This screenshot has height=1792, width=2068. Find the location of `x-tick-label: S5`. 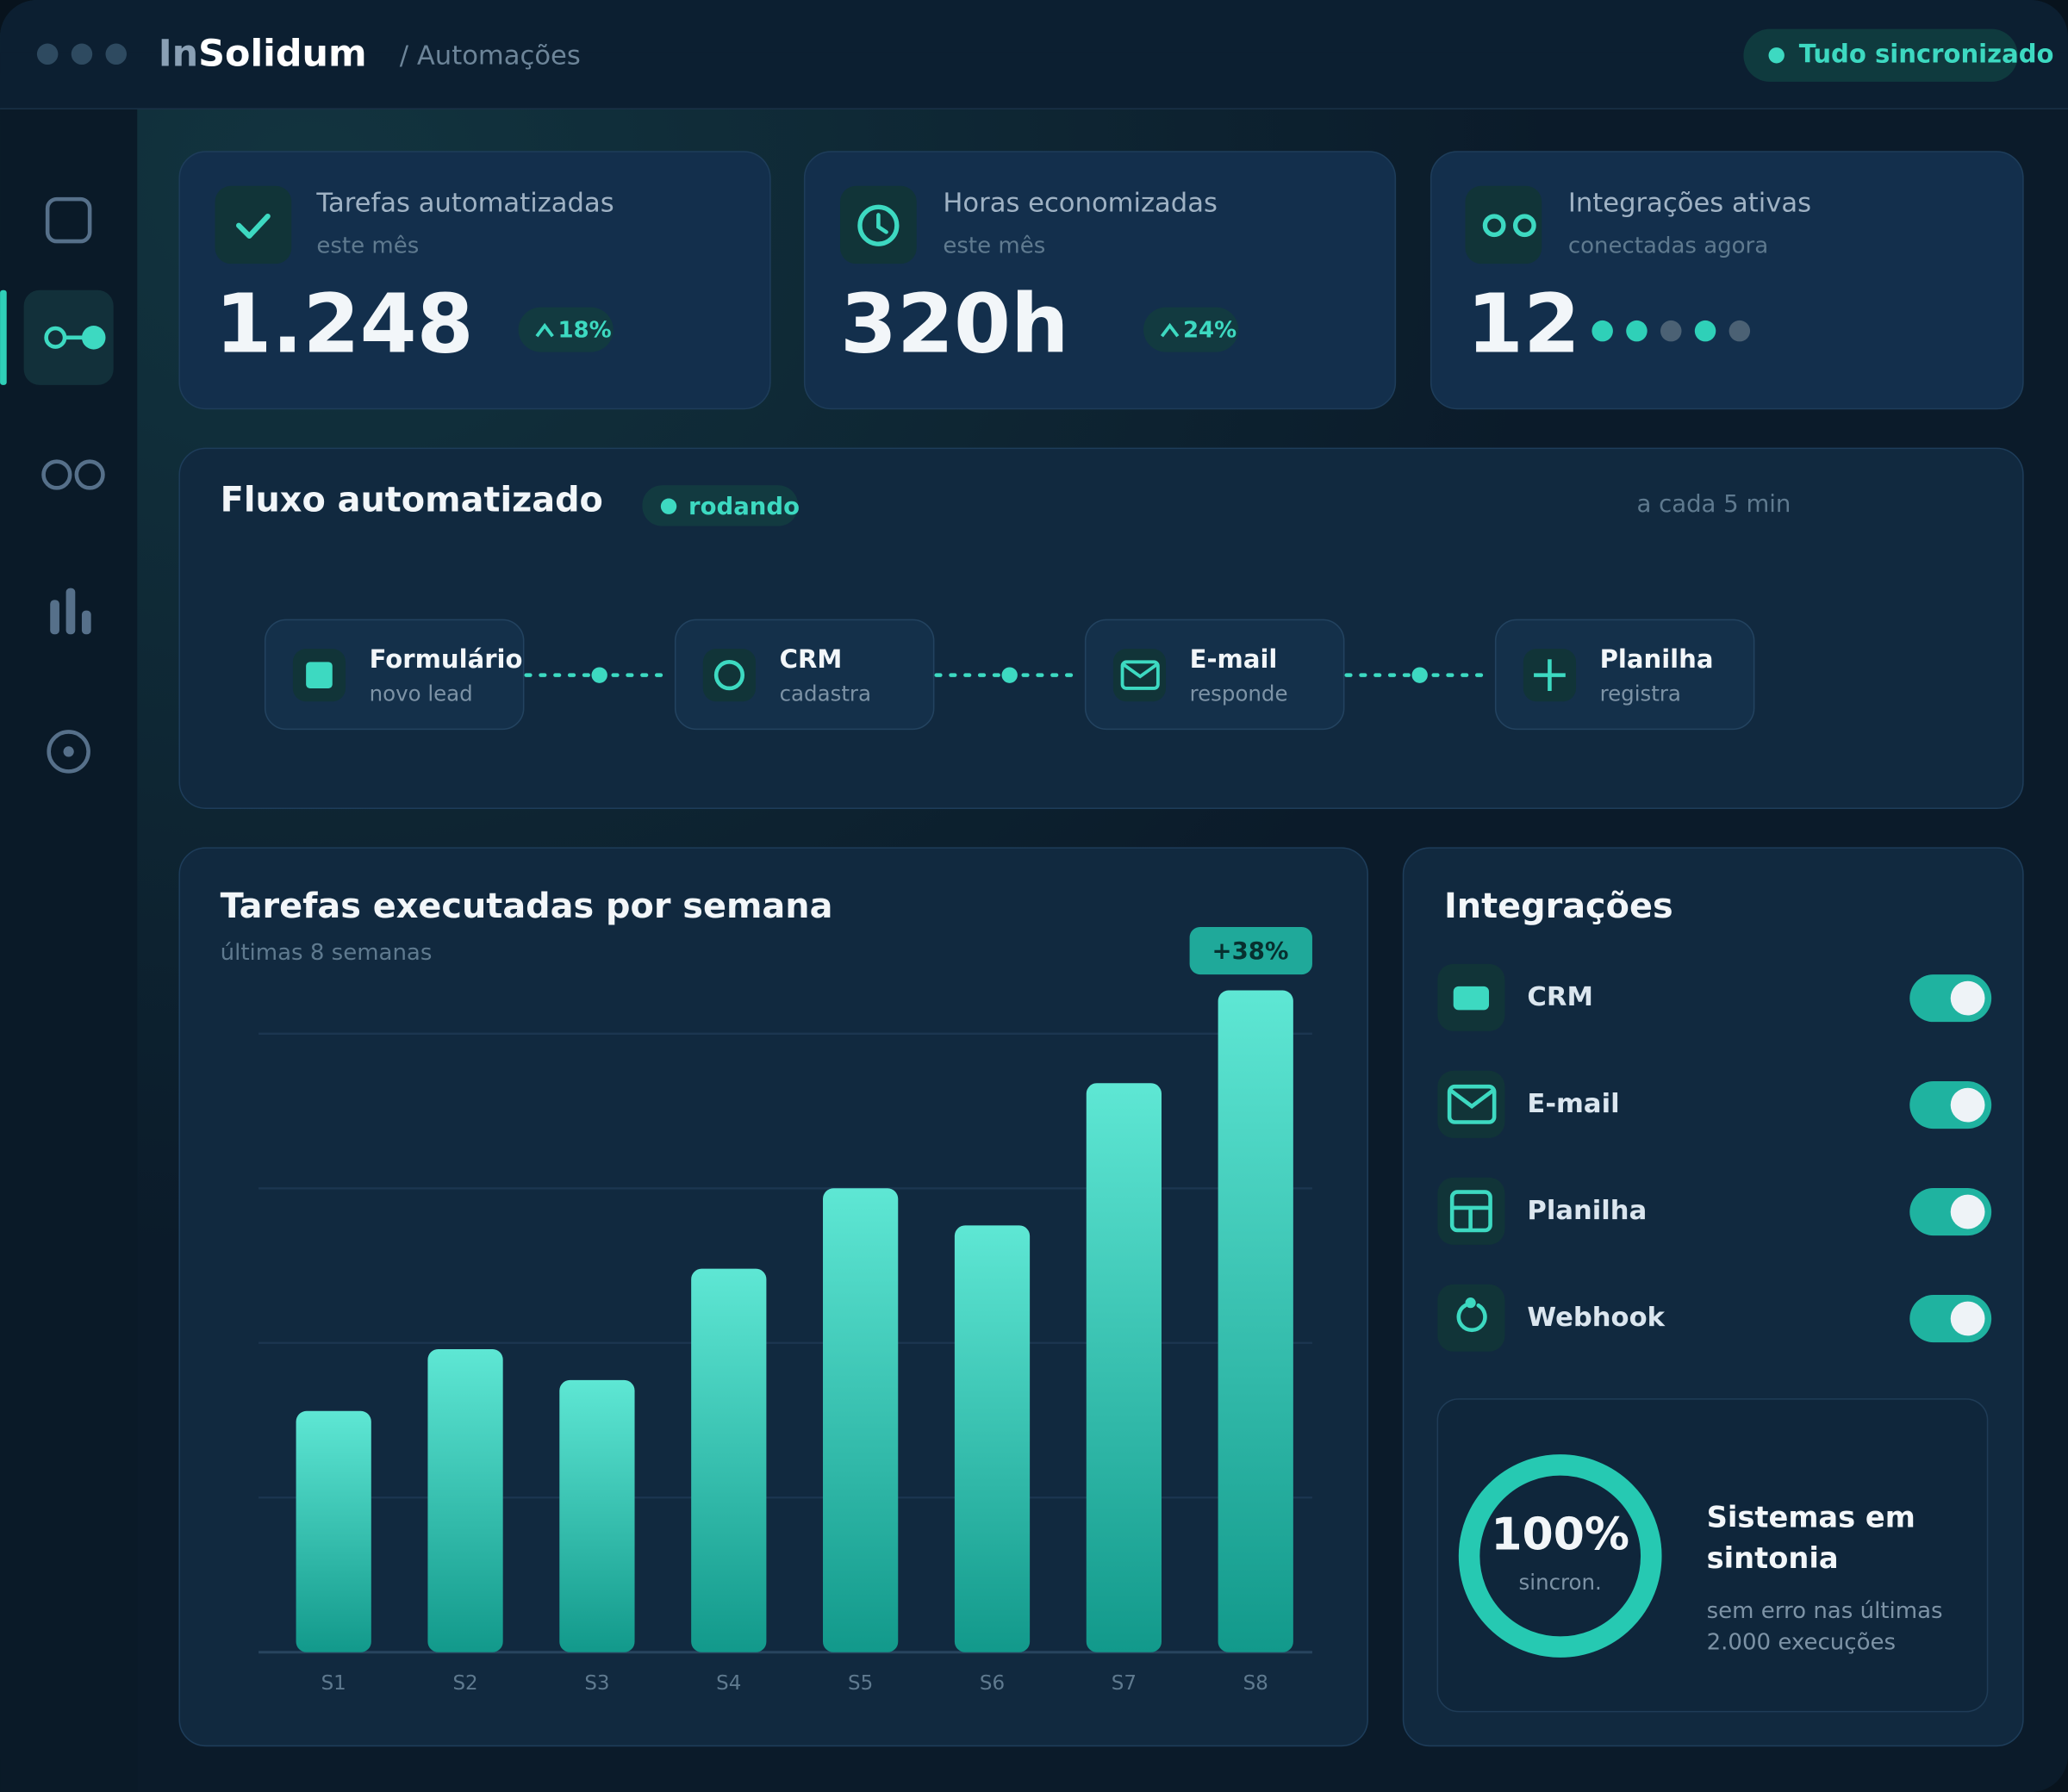

x-tick-label: S5 is located at coordinates (860, 1684).